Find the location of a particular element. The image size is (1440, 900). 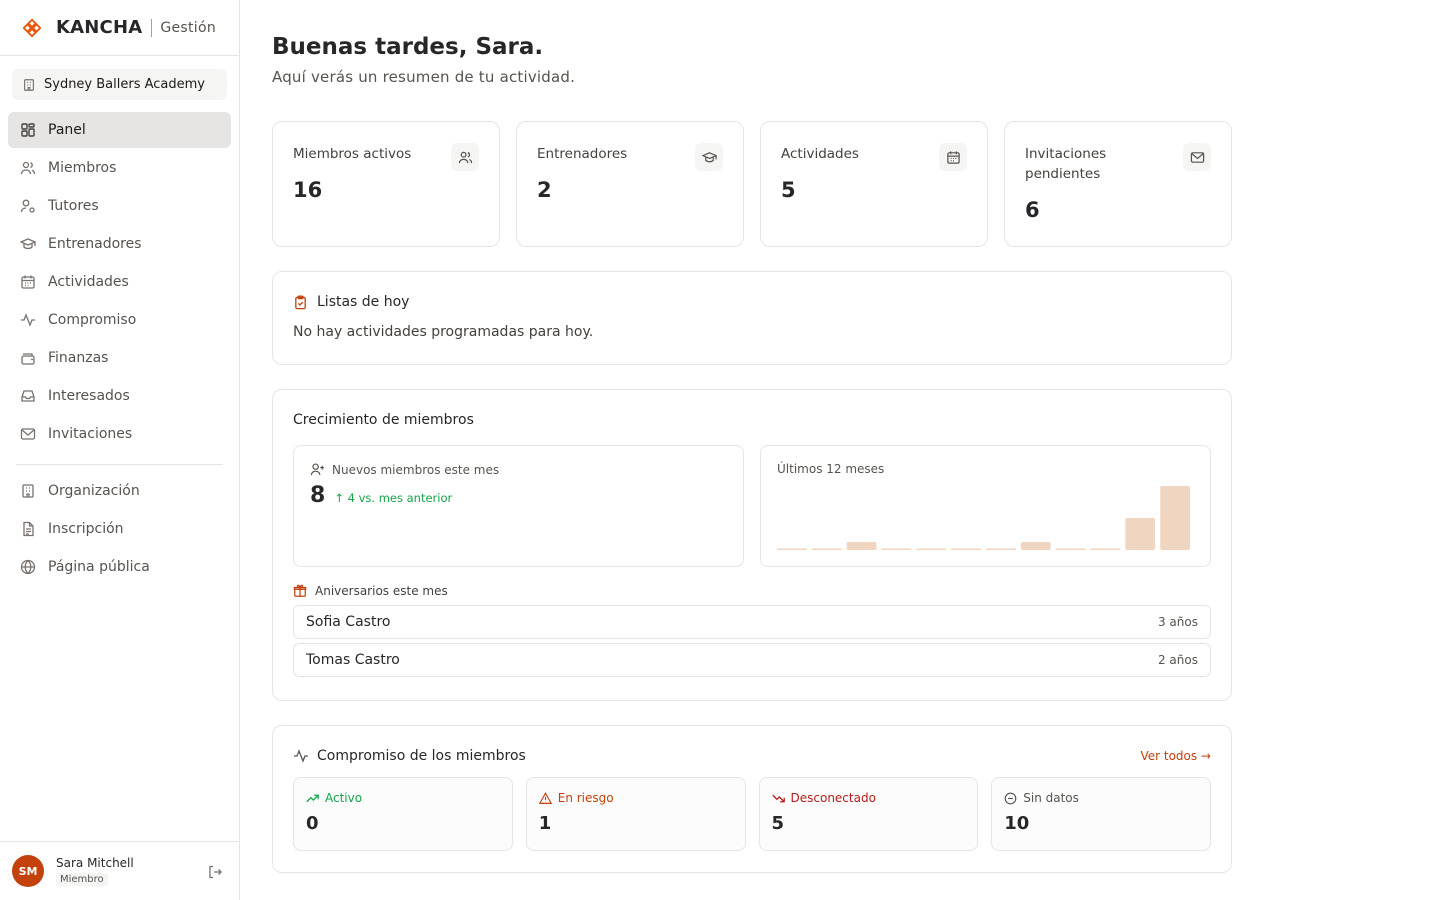

card-title: Listas de hoy is located at coordinates (752, 302).